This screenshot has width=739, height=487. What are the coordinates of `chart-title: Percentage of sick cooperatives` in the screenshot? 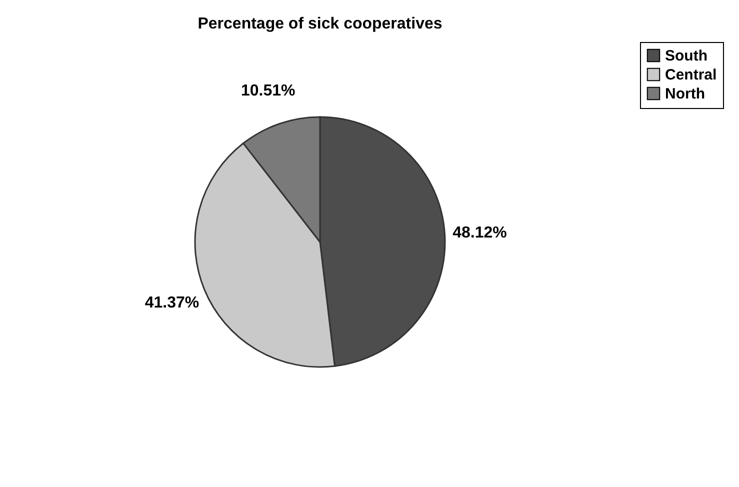 It's located at (320, 24).